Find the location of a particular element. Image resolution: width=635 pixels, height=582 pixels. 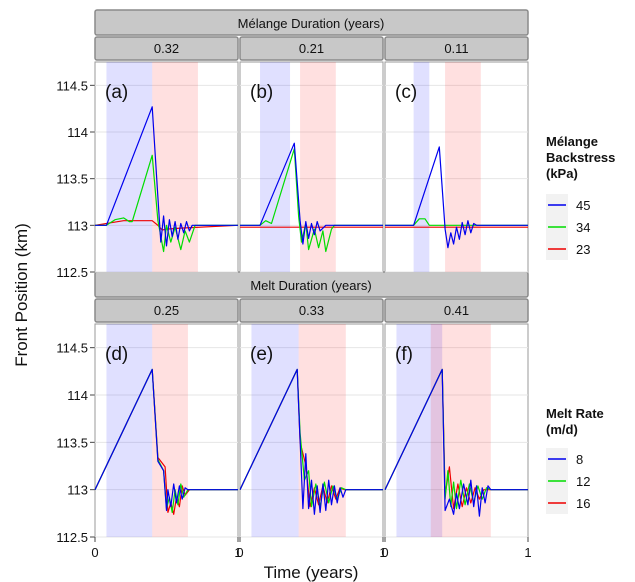

panel-strip-label: 0.11 is located at coordinates (456, 48).